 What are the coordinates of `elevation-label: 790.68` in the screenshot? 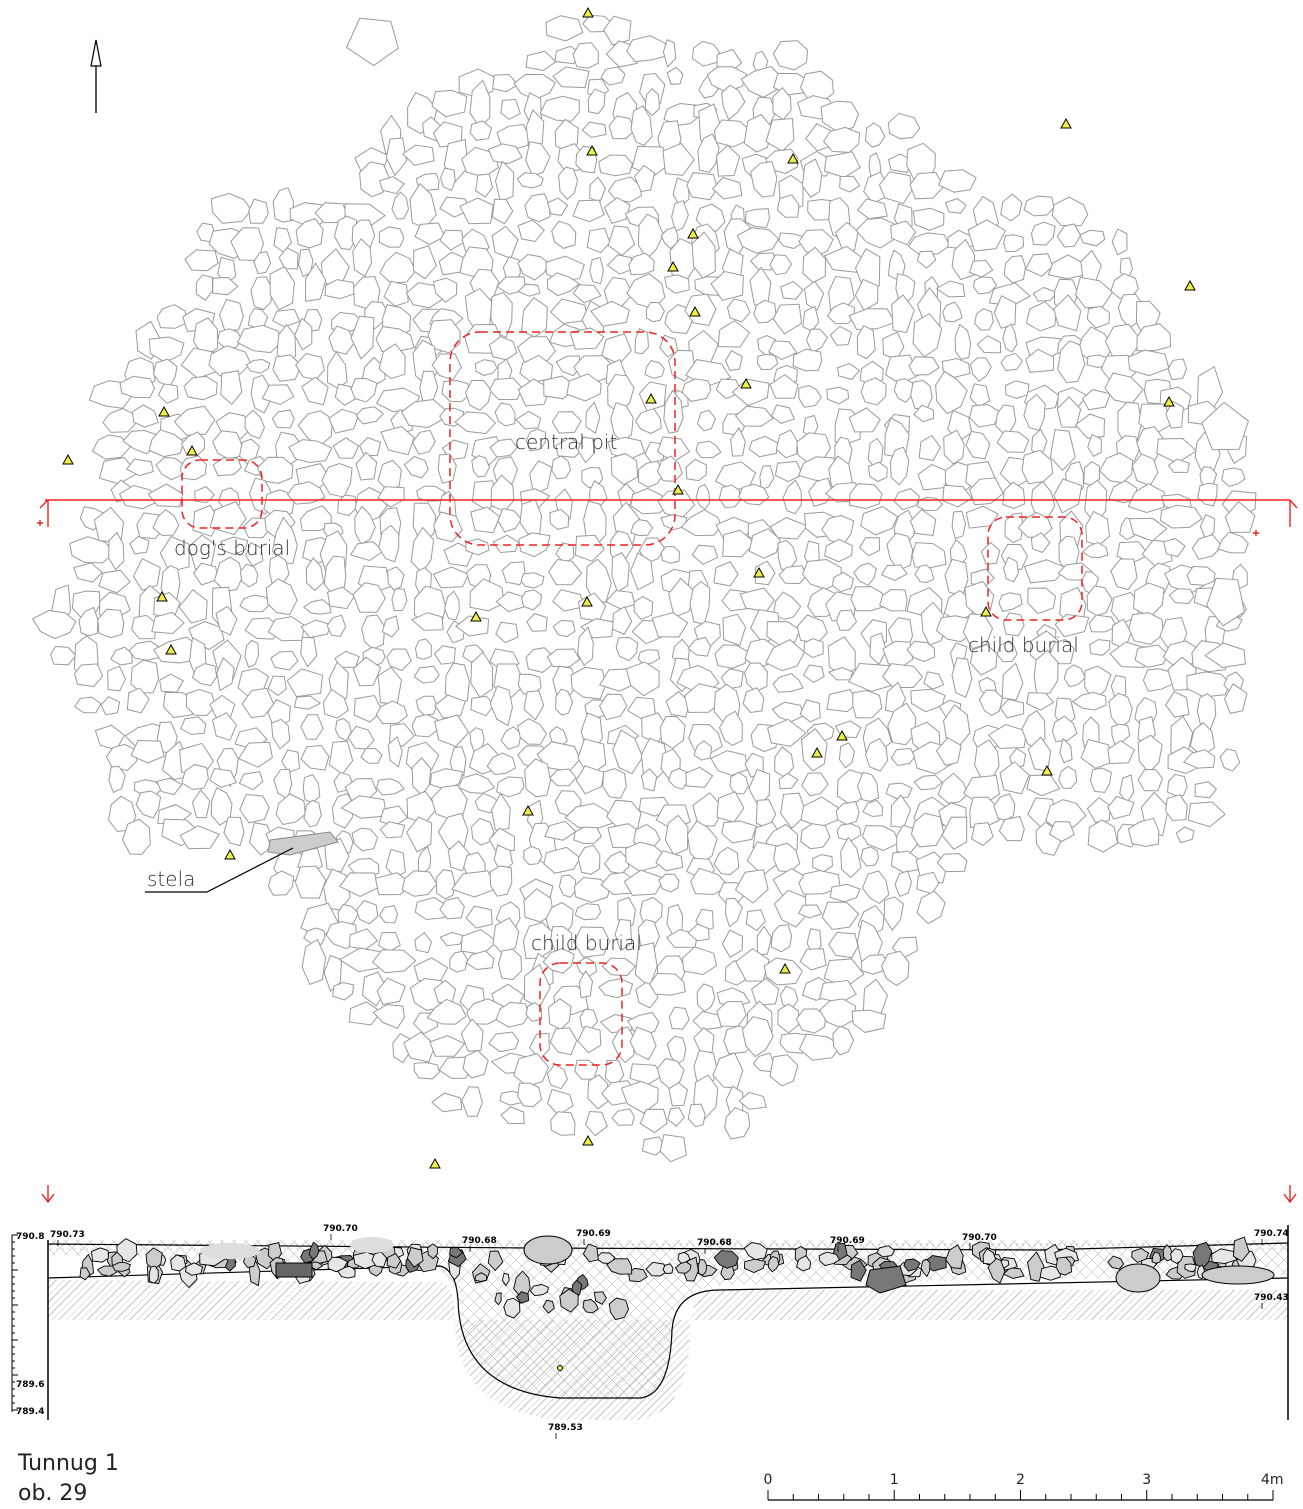 It's located at (714, 1243).